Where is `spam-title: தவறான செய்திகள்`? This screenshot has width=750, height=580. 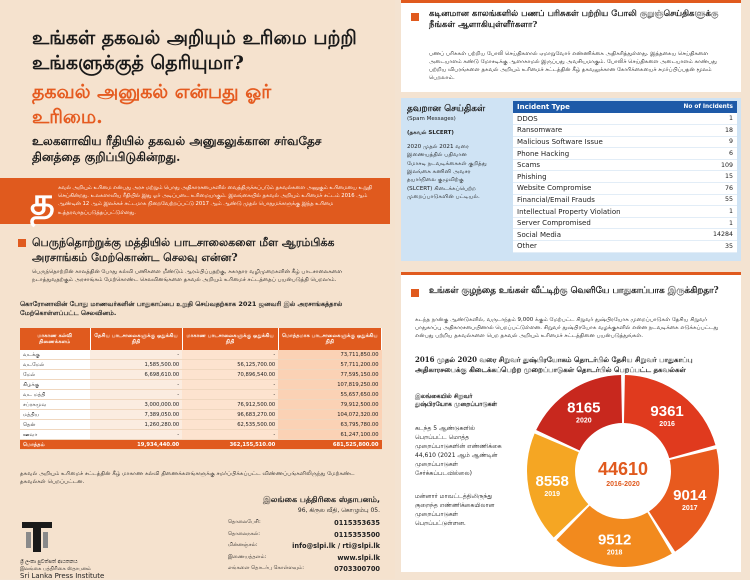 spam-title: தவறான செய்திகள் is located at coordinates (446, 109).